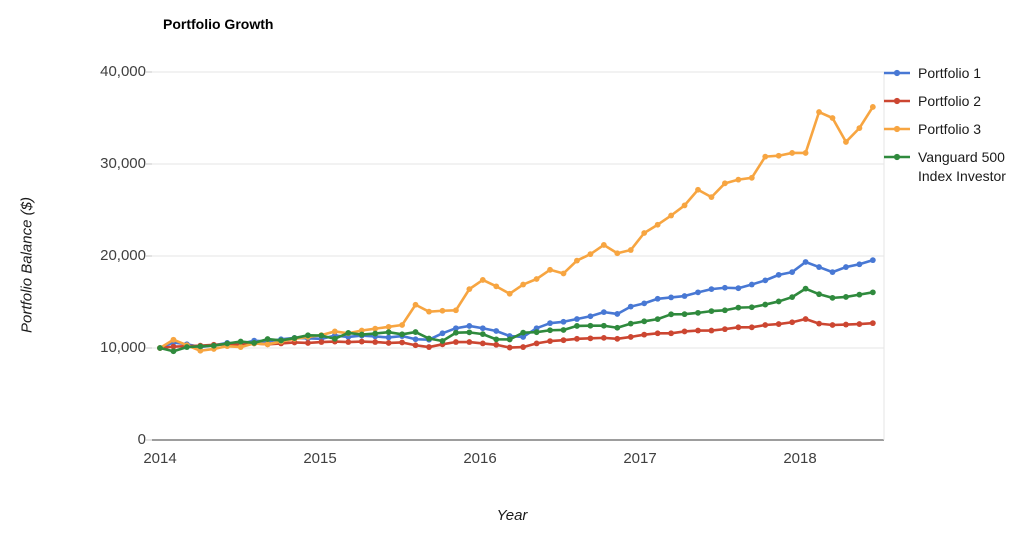  I want to click on y-tick-label: 10,000, so click(123, 347).